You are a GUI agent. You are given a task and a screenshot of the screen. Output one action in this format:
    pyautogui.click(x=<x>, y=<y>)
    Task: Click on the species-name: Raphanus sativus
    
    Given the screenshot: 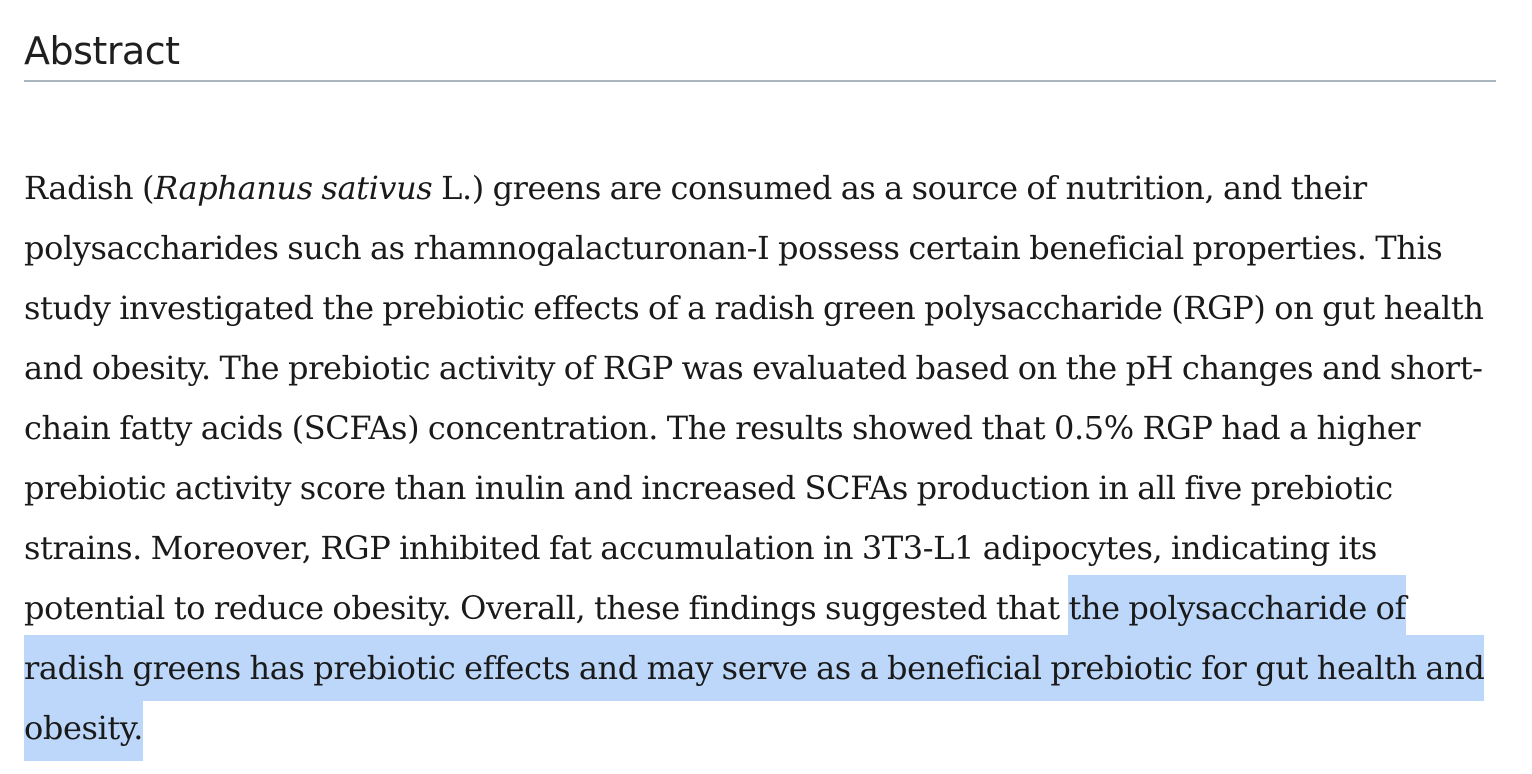 What is the action you would take?
    pyautogui.click(x=293, y=188)
    